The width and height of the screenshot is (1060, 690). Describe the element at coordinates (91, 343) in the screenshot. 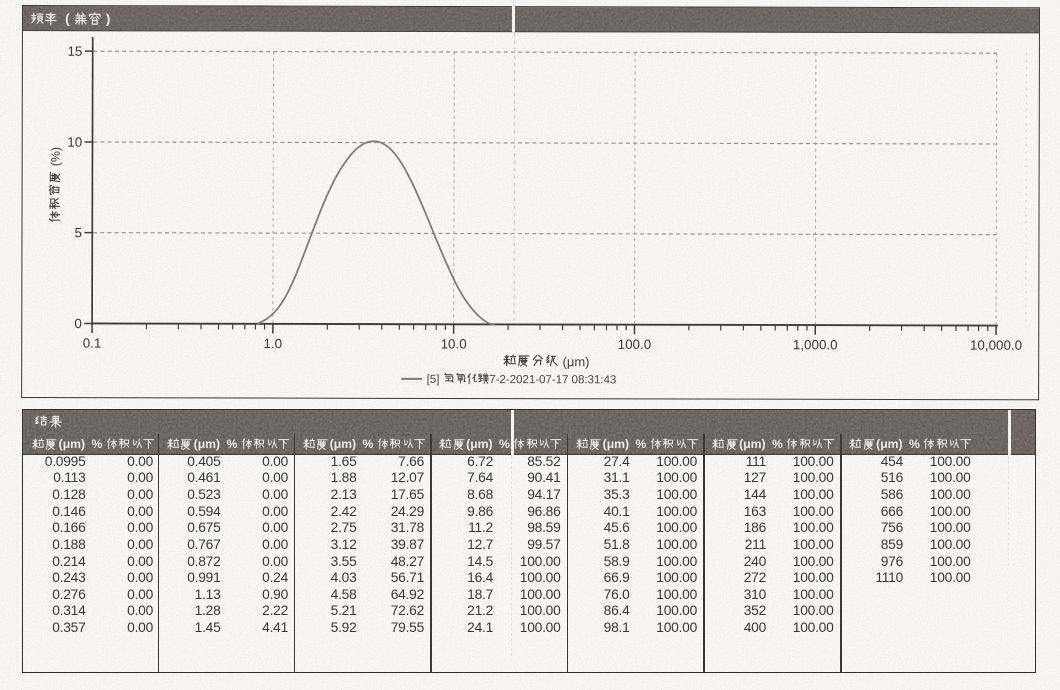

I see `svg-text: 0.1` at that location.